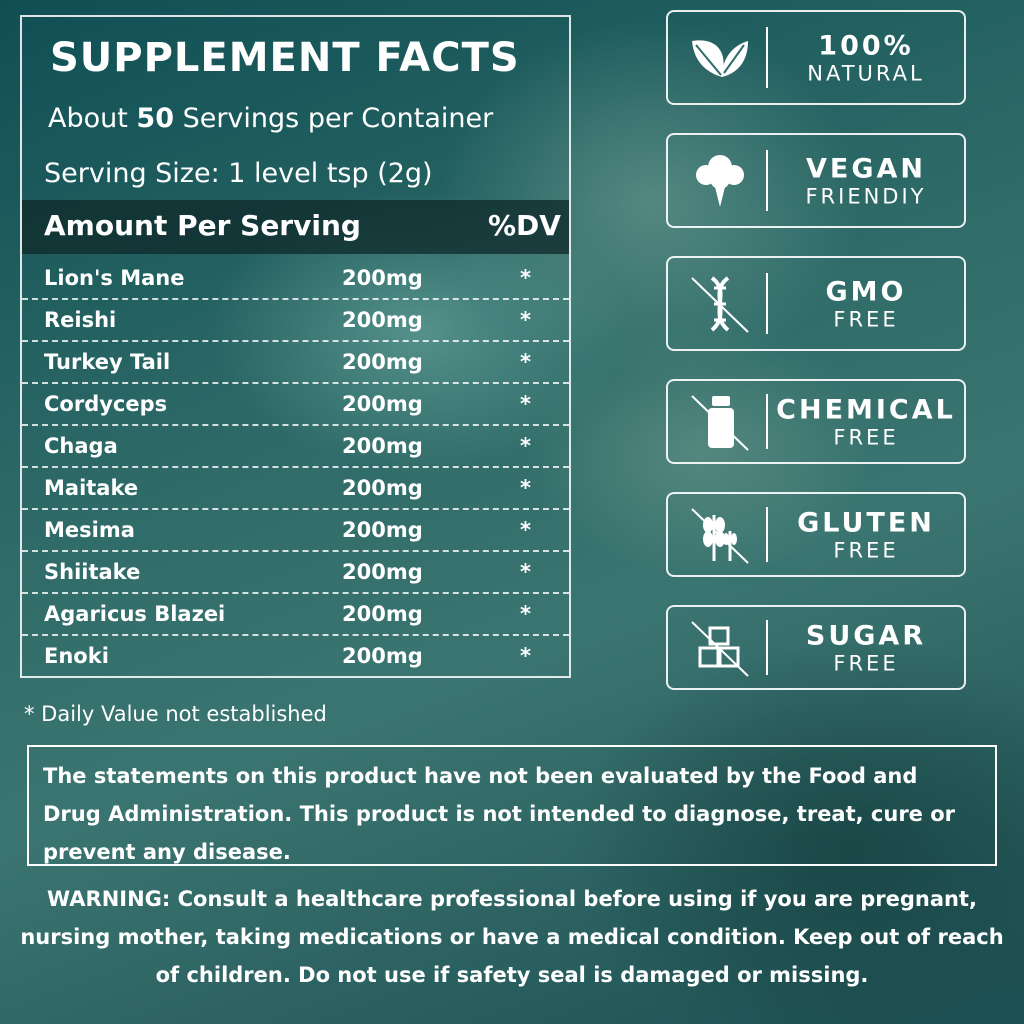  What do you see at coordinates (866, 73) in the screenshot?
I see `badge-subtitle: NATURAL` at bounding box center [866, 73].